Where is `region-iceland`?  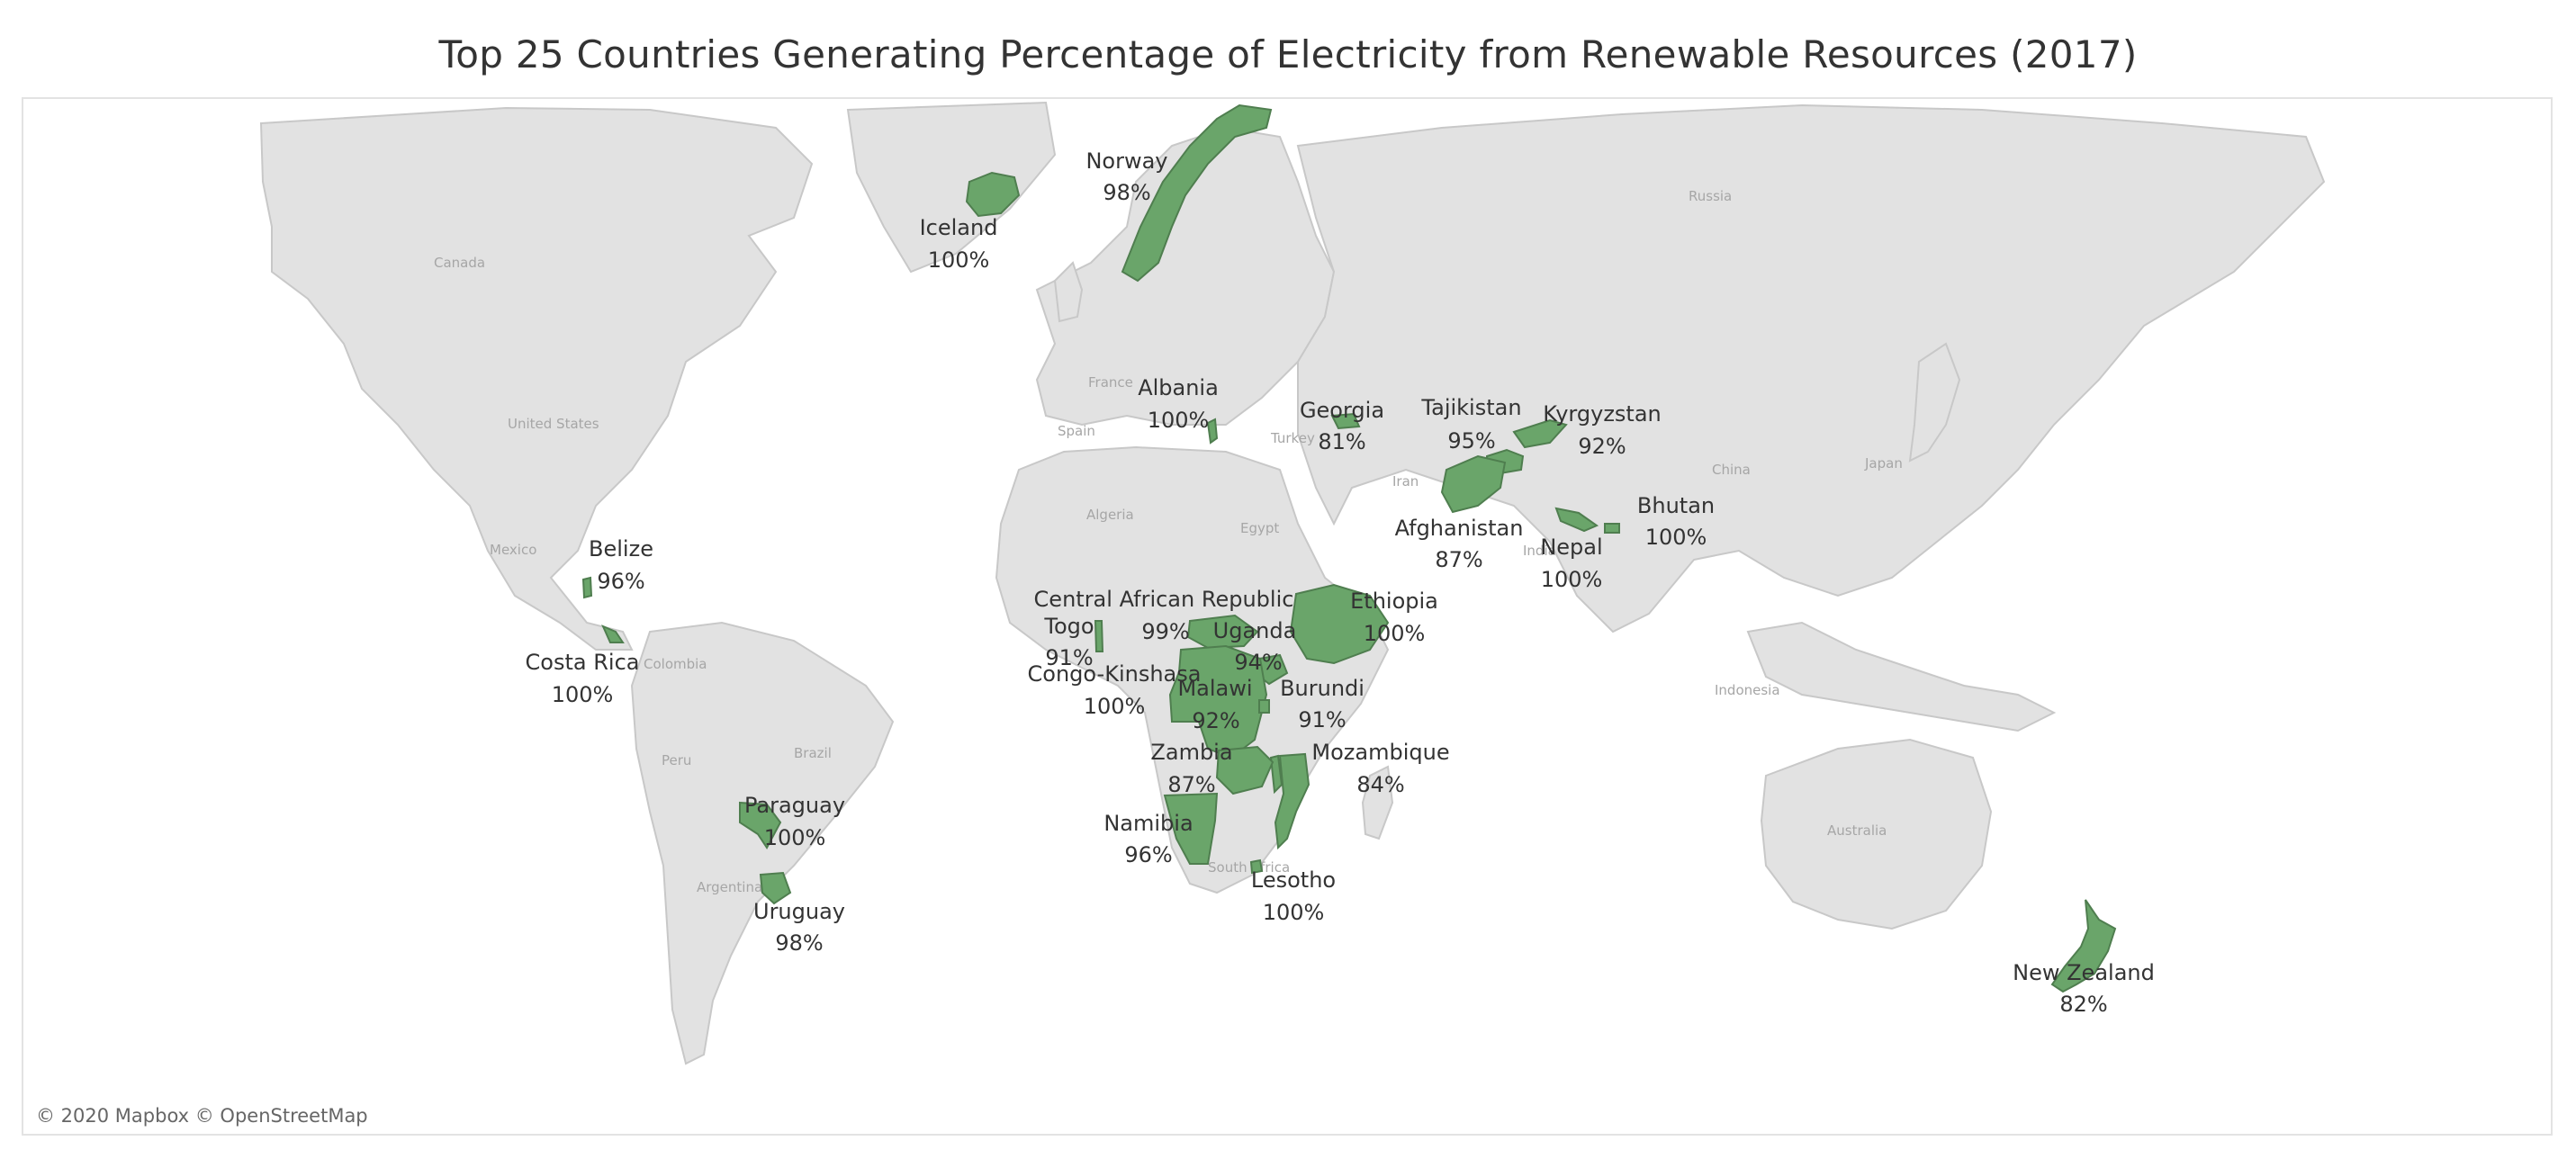
region-iceland is located at coordinates (993, 194).